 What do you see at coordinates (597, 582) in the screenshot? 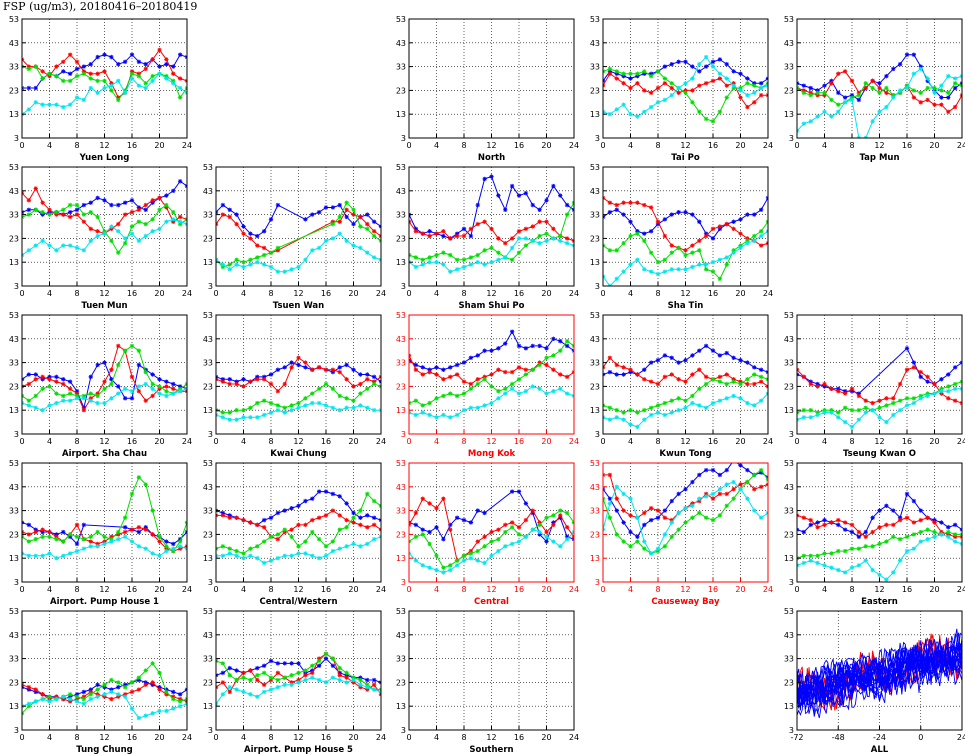
I see `y-tick-label: 3` at bounding box center [597, 582].